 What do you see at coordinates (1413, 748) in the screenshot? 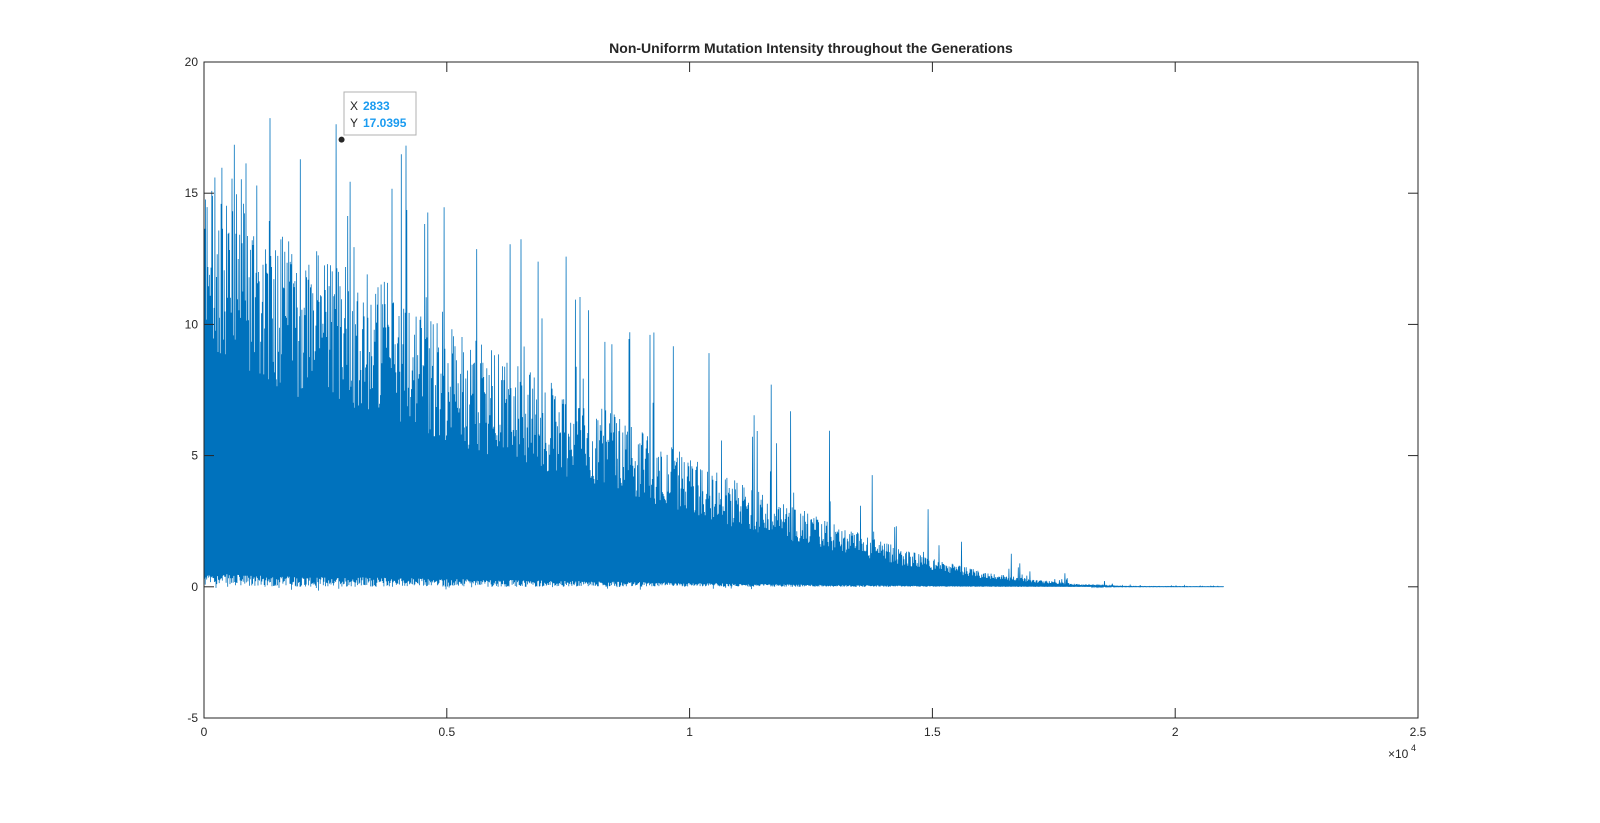
I see `x-exponent-power: 4` at bounding box center [1413, 748].